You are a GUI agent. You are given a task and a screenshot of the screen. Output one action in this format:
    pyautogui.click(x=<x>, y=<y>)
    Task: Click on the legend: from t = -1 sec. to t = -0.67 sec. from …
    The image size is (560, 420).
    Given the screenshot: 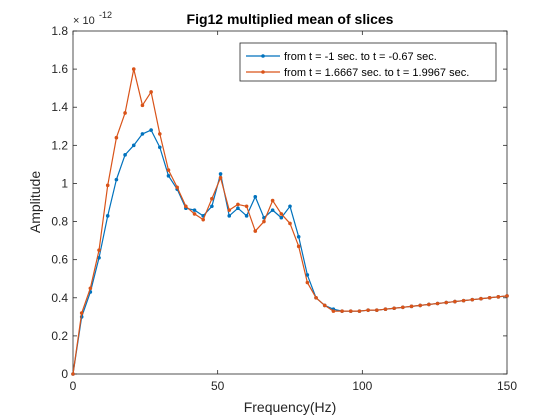 What is the action you would take?
    pyautogui.click(x=368, y=62)
    